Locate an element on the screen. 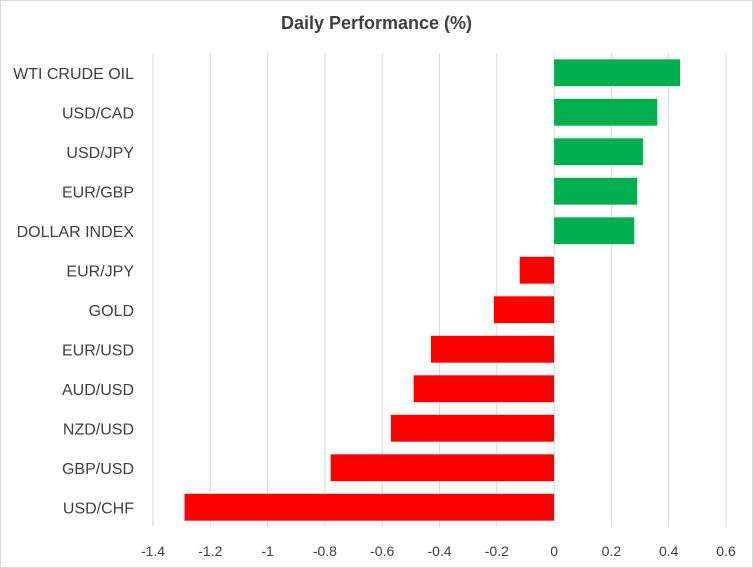 The width and height of the screenshot is (753, 568). chart-title: Daily Performance (%) is located at coordinates (376, 23).